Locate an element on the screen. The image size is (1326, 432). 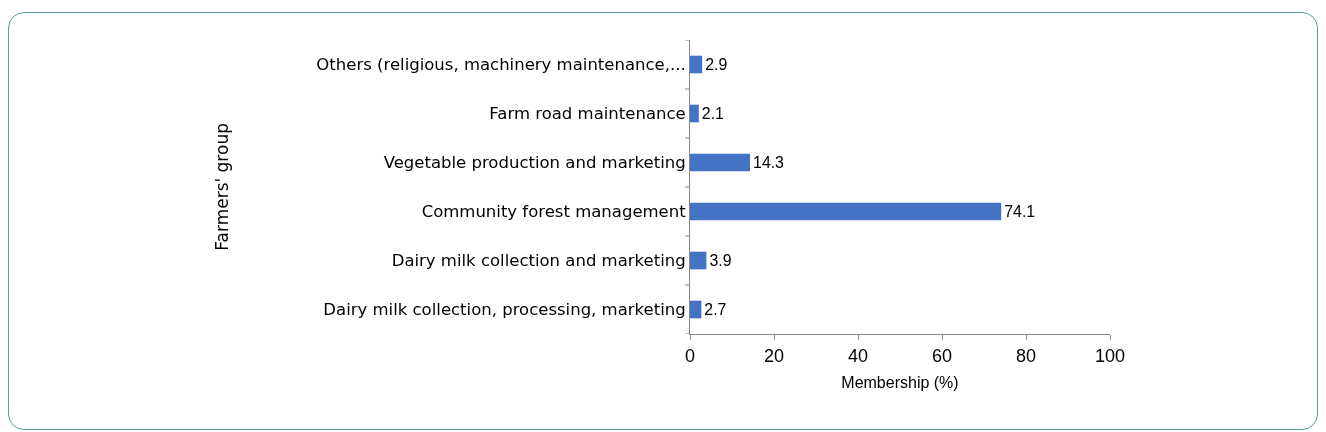
data-label: 2.7 is located at coordinates (715, 309).